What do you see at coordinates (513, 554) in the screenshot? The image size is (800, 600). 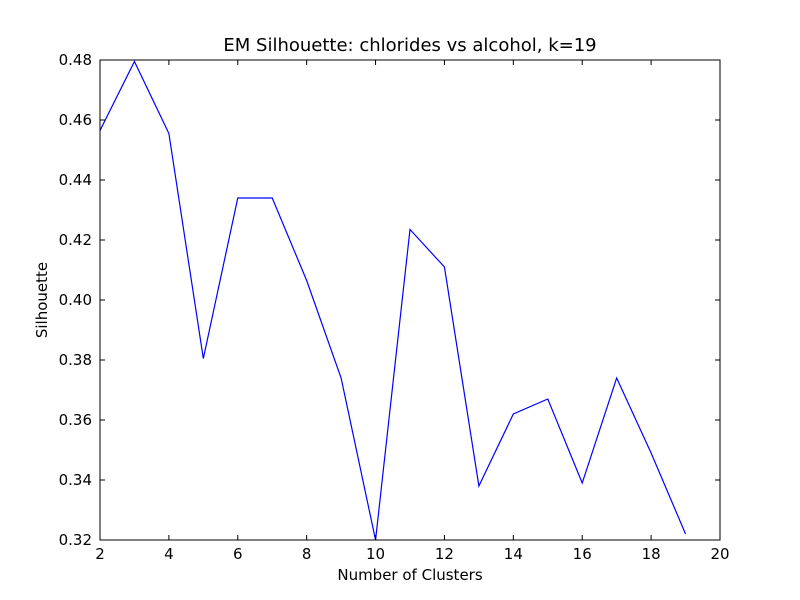 I see `x-tick-label: 14` at bounding box center [513, 554].